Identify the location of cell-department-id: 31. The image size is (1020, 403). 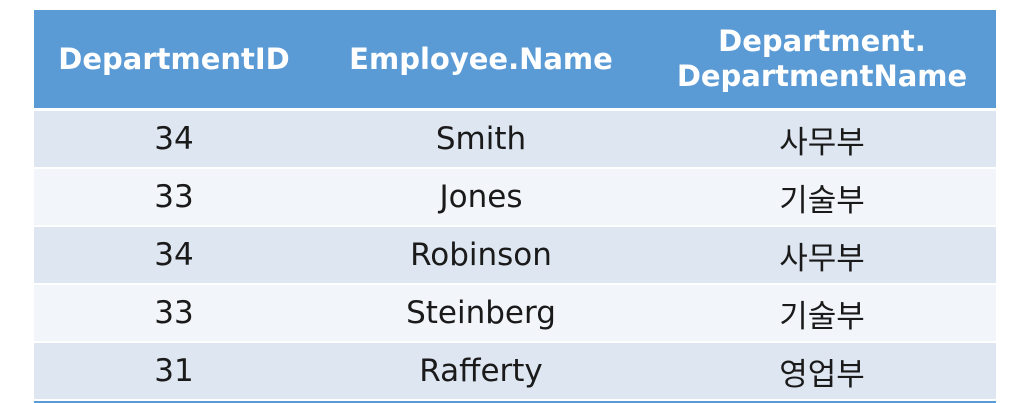
(174, 371).